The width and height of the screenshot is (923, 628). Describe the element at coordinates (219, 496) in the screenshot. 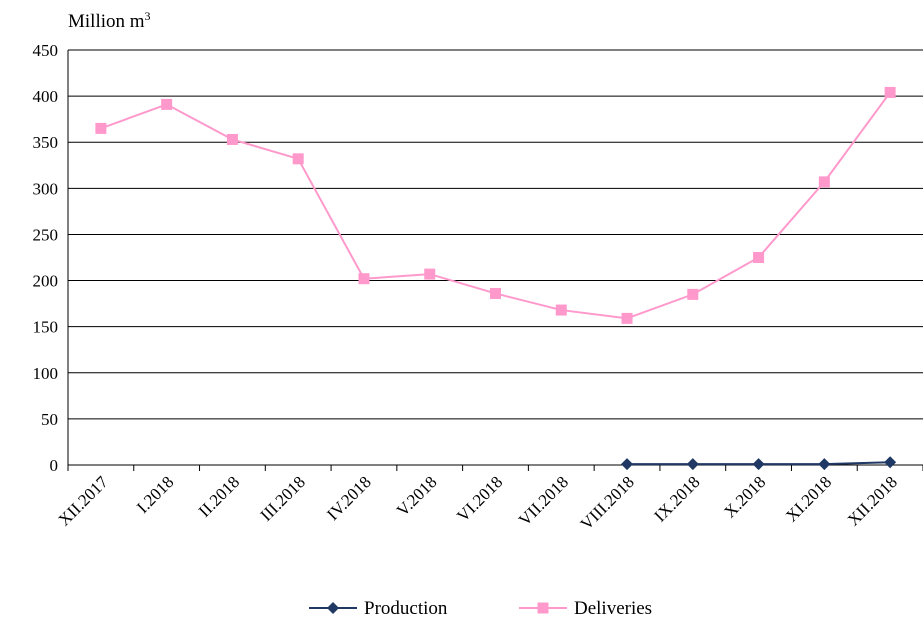

I see `x-tick-label: II.2018` at that location.